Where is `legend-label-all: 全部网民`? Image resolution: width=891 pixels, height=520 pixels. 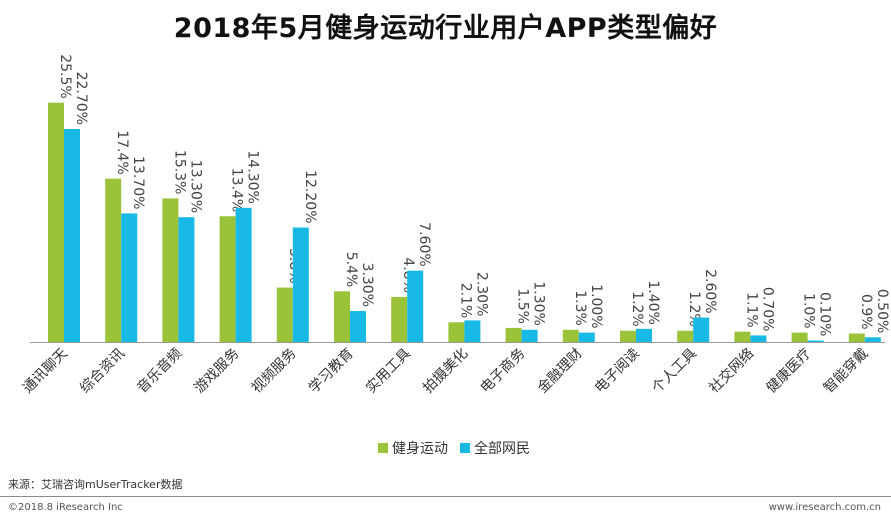
legend-label-all: 全部网民 is located at coordinates (502, 449).